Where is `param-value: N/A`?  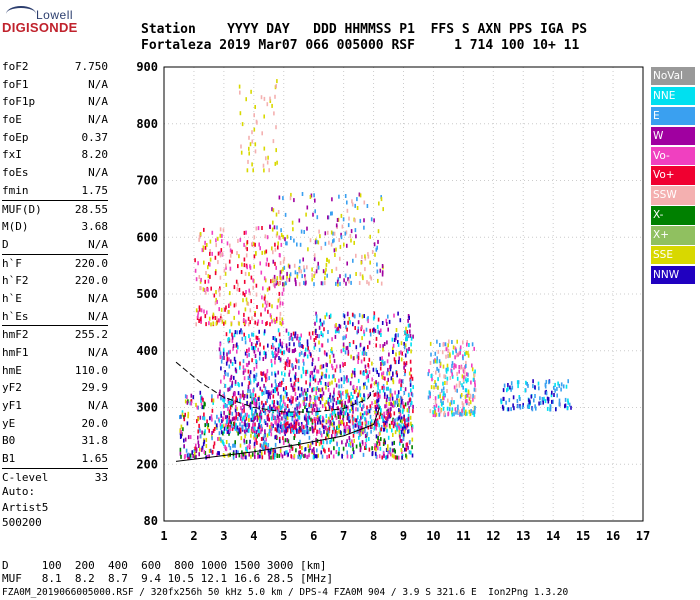 param-value: N/A is located at coordinates (98, 120).